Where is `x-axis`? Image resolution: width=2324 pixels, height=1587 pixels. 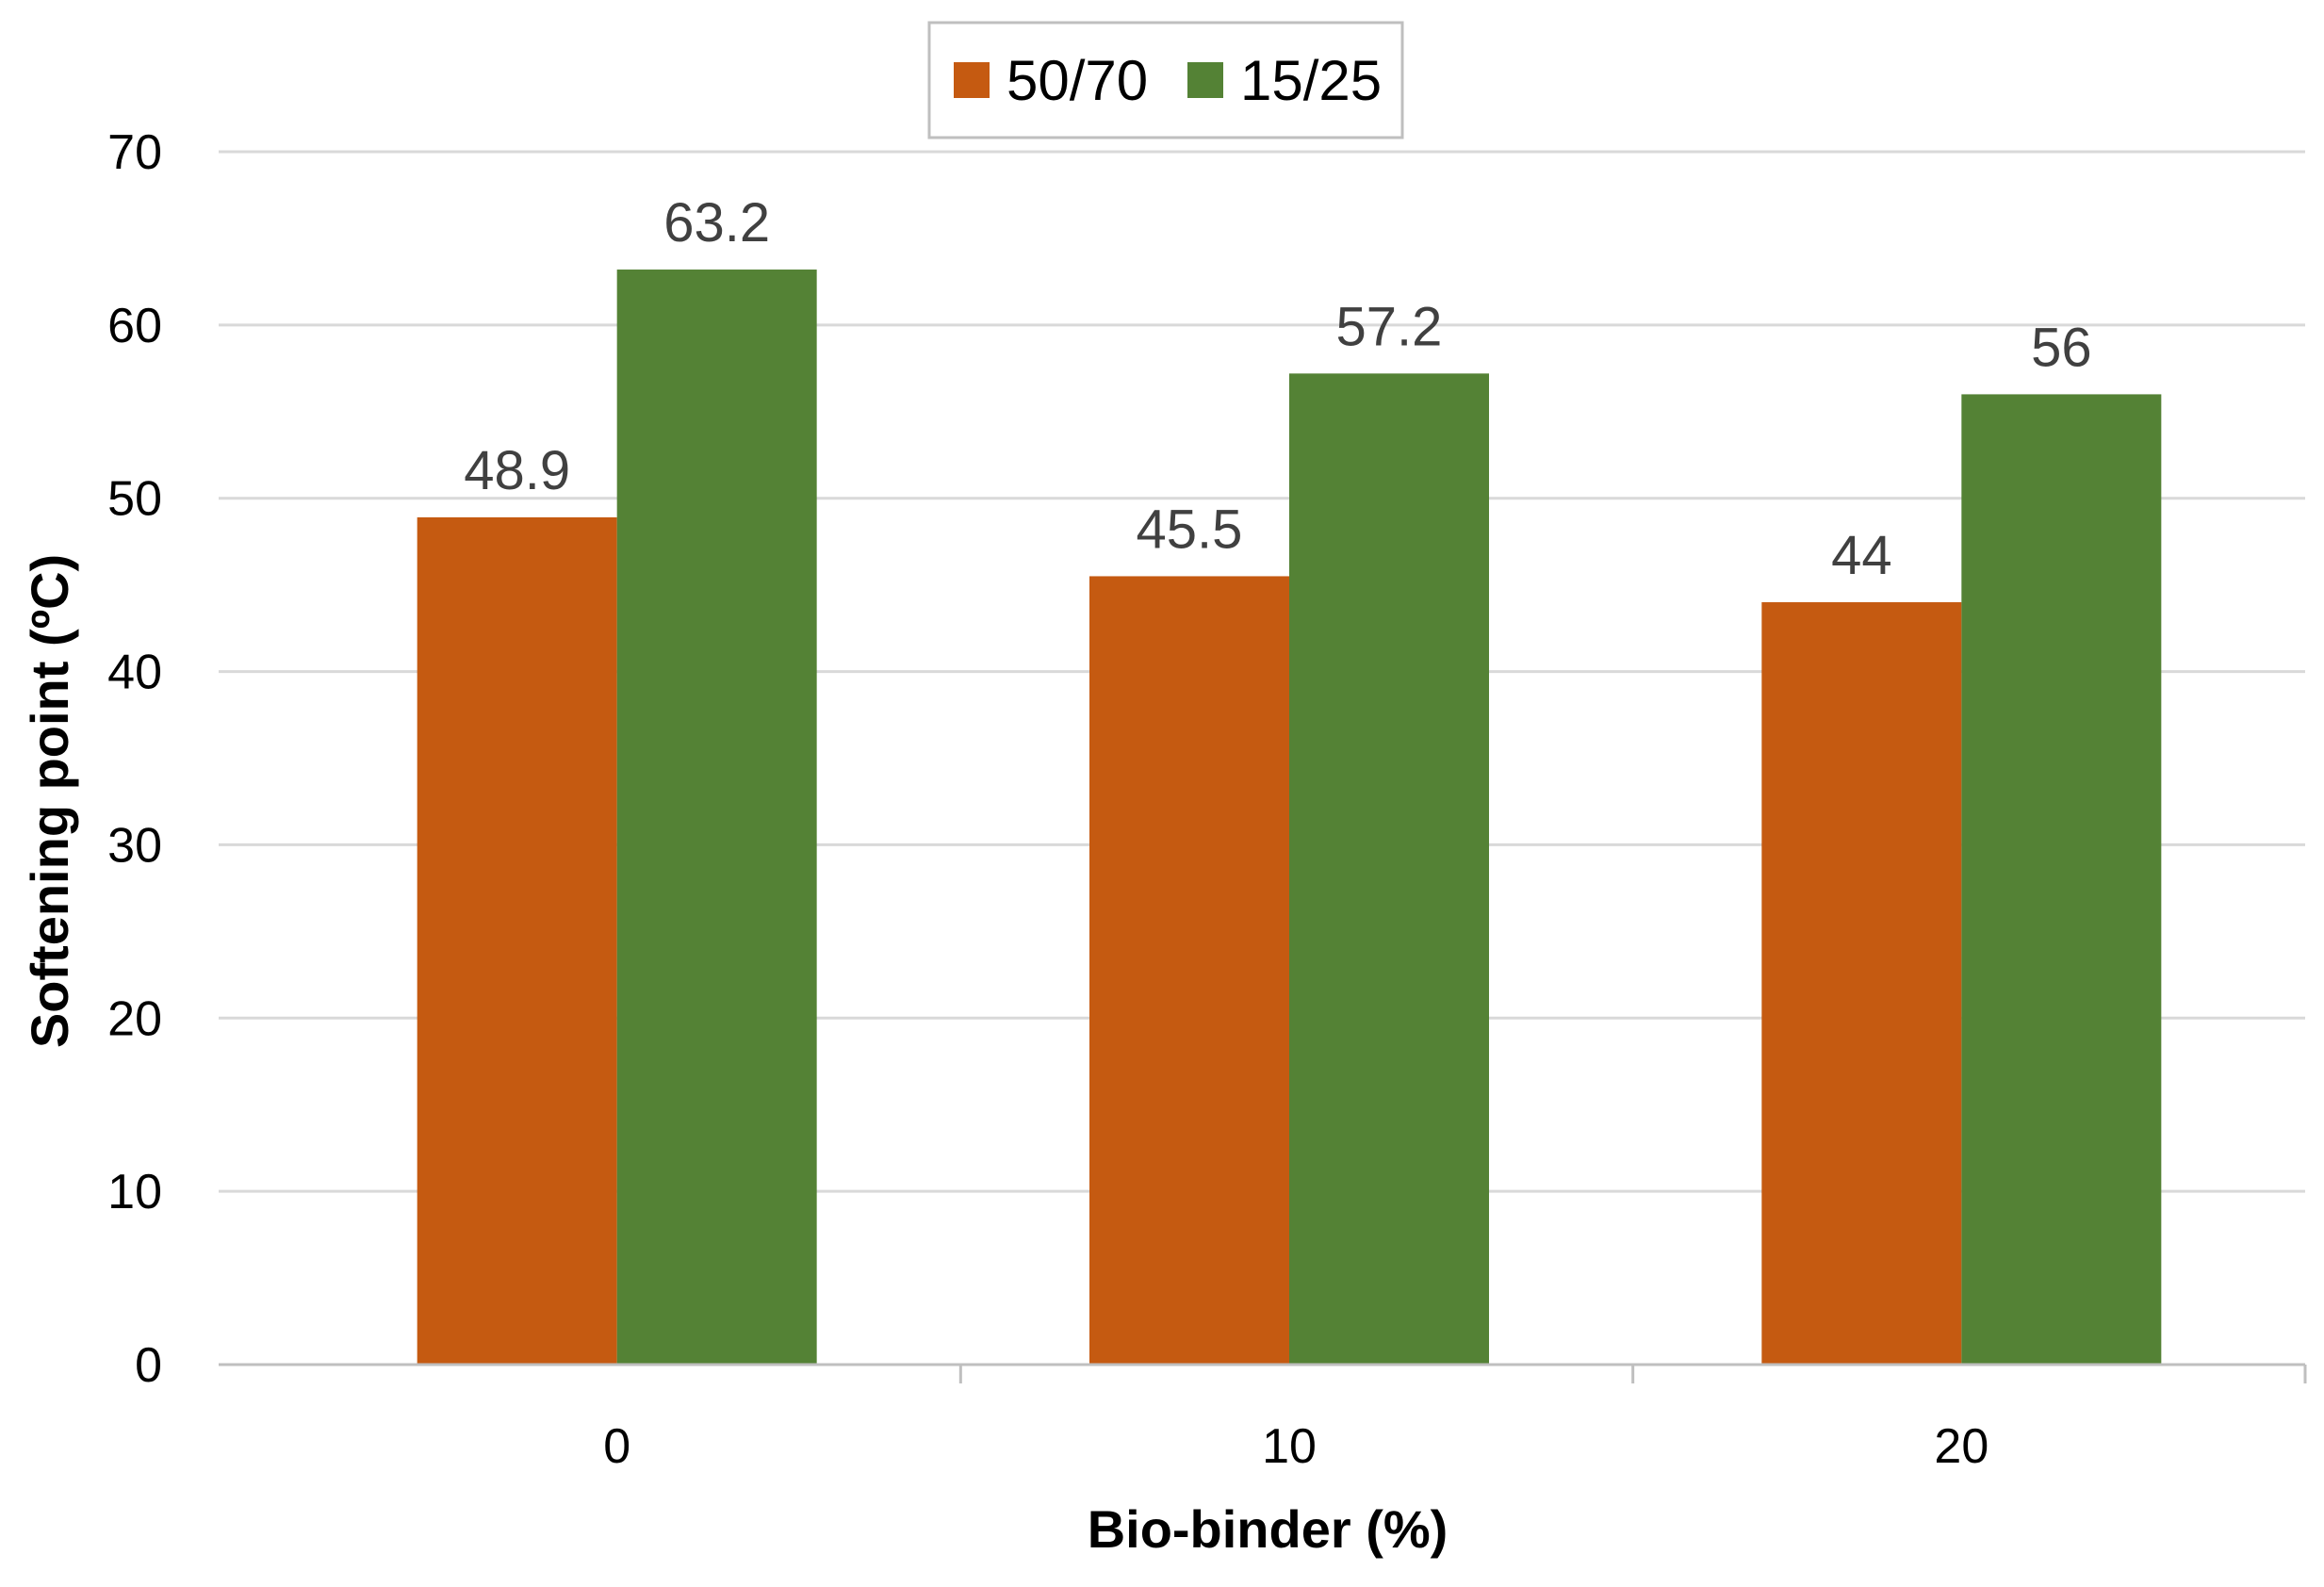 x-axis is located at coordinates (1263, 1373).